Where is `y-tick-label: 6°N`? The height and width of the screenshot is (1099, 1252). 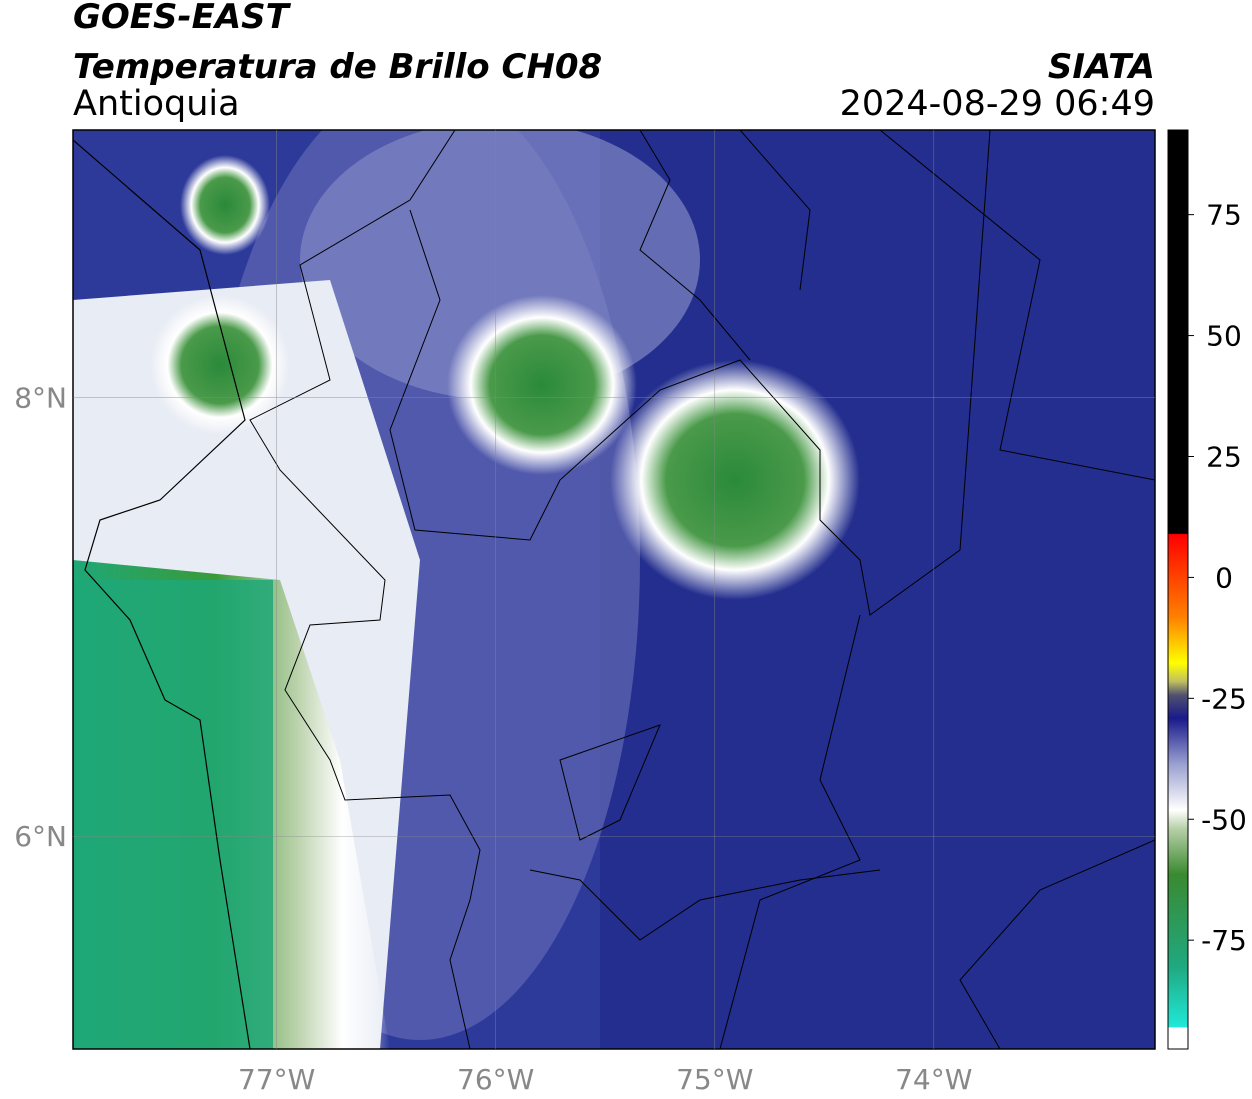 y-tick-label: 6°N is located at coordinates (40, 836).